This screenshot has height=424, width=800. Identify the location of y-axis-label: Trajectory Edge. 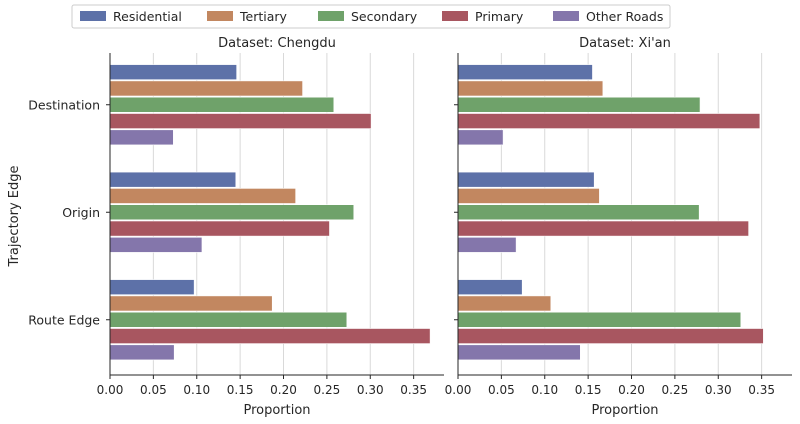
(14, 216).